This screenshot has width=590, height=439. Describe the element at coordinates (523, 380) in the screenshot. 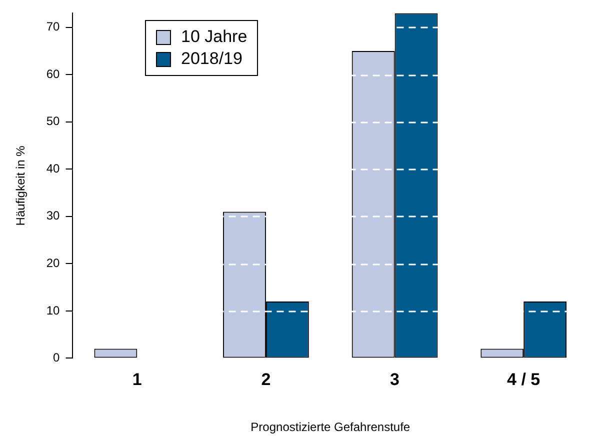

I see `x-tick-label: 4 / 5` at that location.